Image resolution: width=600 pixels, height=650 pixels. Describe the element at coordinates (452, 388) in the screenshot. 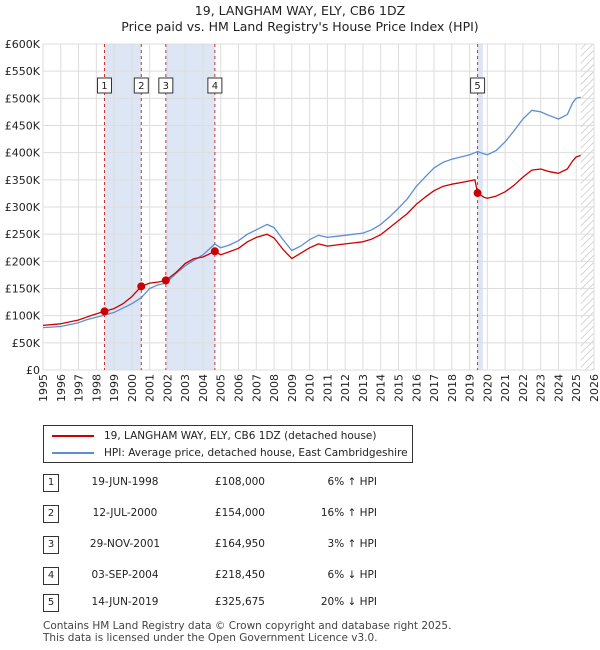

I see `x-tick-label: 2018` at that location.